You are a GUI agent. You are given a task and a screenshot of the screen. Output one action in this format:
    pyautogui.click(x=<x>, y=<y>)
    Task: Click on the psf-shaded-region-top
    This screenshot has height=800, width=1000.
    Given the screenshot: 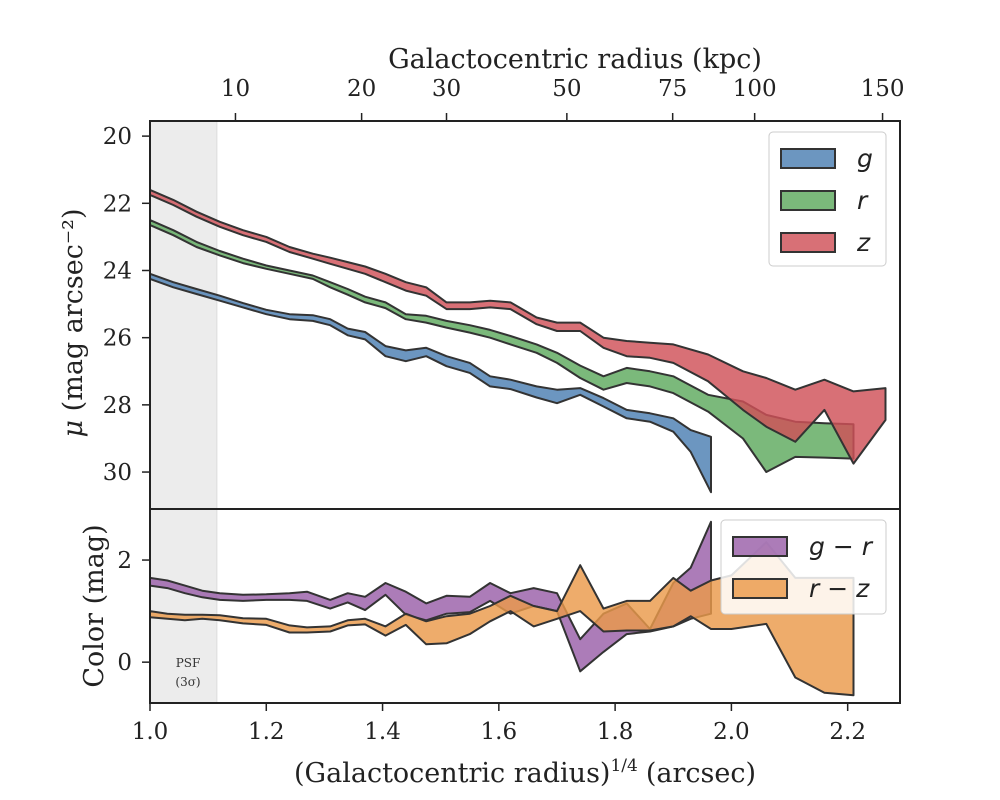 What is the action you would take?
    pyautogui.click(x=183, y=315)
    